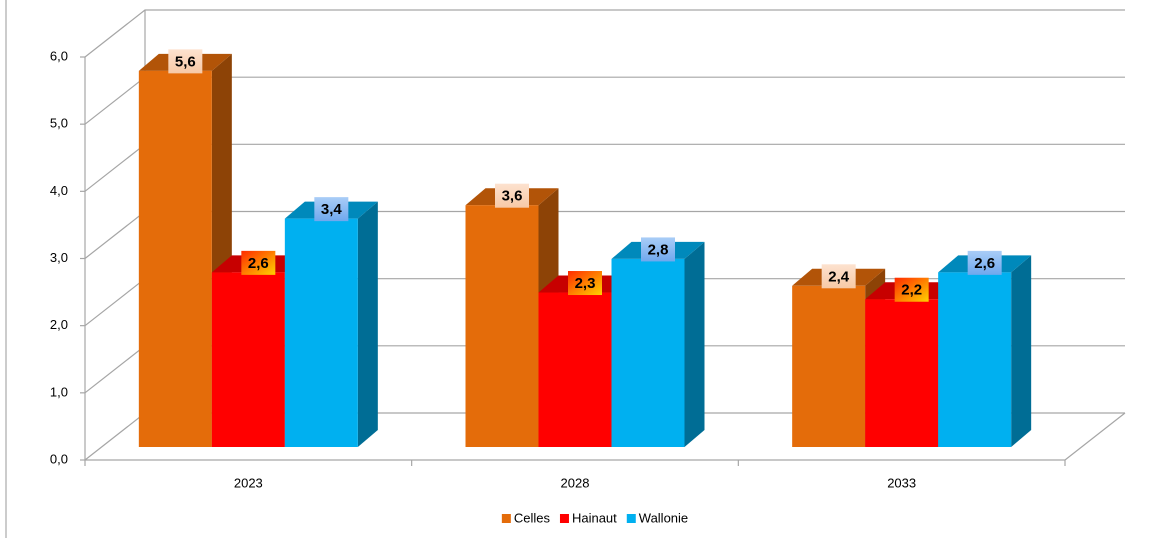 This screenshot has height=538, width=1171. I want to click on y-tick-label: 4,0, so click(59, 190).